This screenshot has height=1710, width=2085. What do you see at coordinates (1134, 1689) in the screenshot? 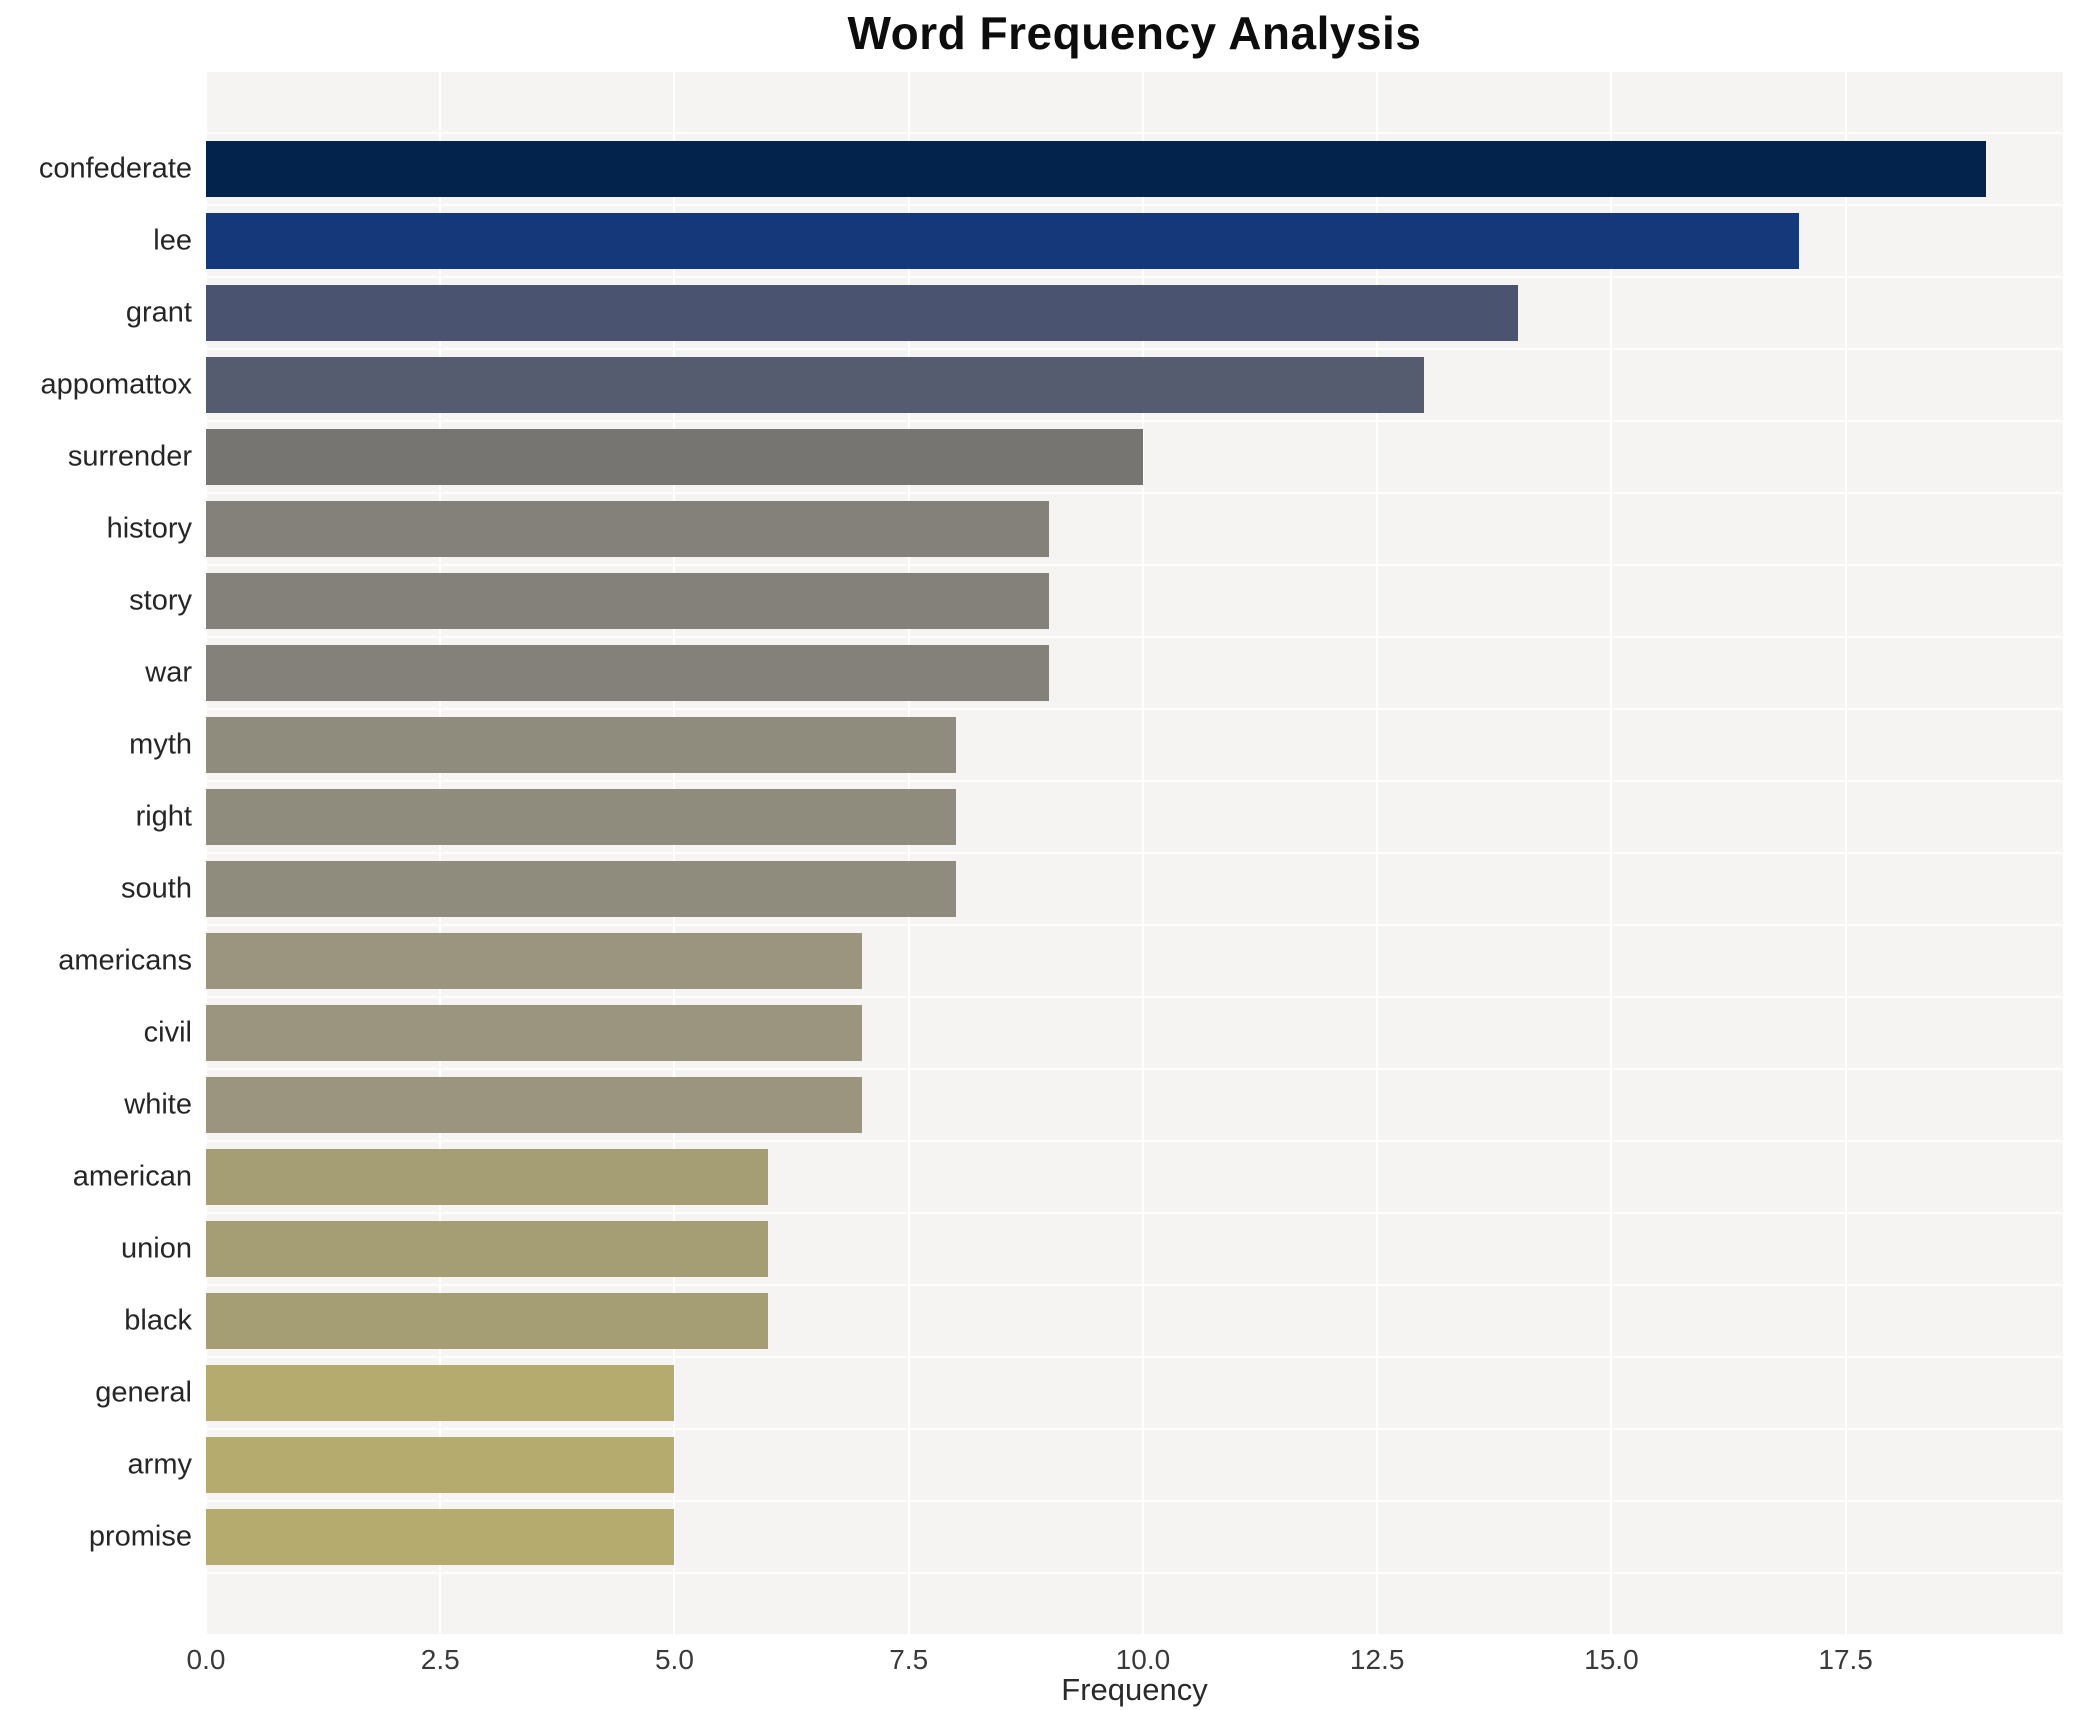
I see `x-axis-title: Frequency` at bounding box center [1134, 1689].